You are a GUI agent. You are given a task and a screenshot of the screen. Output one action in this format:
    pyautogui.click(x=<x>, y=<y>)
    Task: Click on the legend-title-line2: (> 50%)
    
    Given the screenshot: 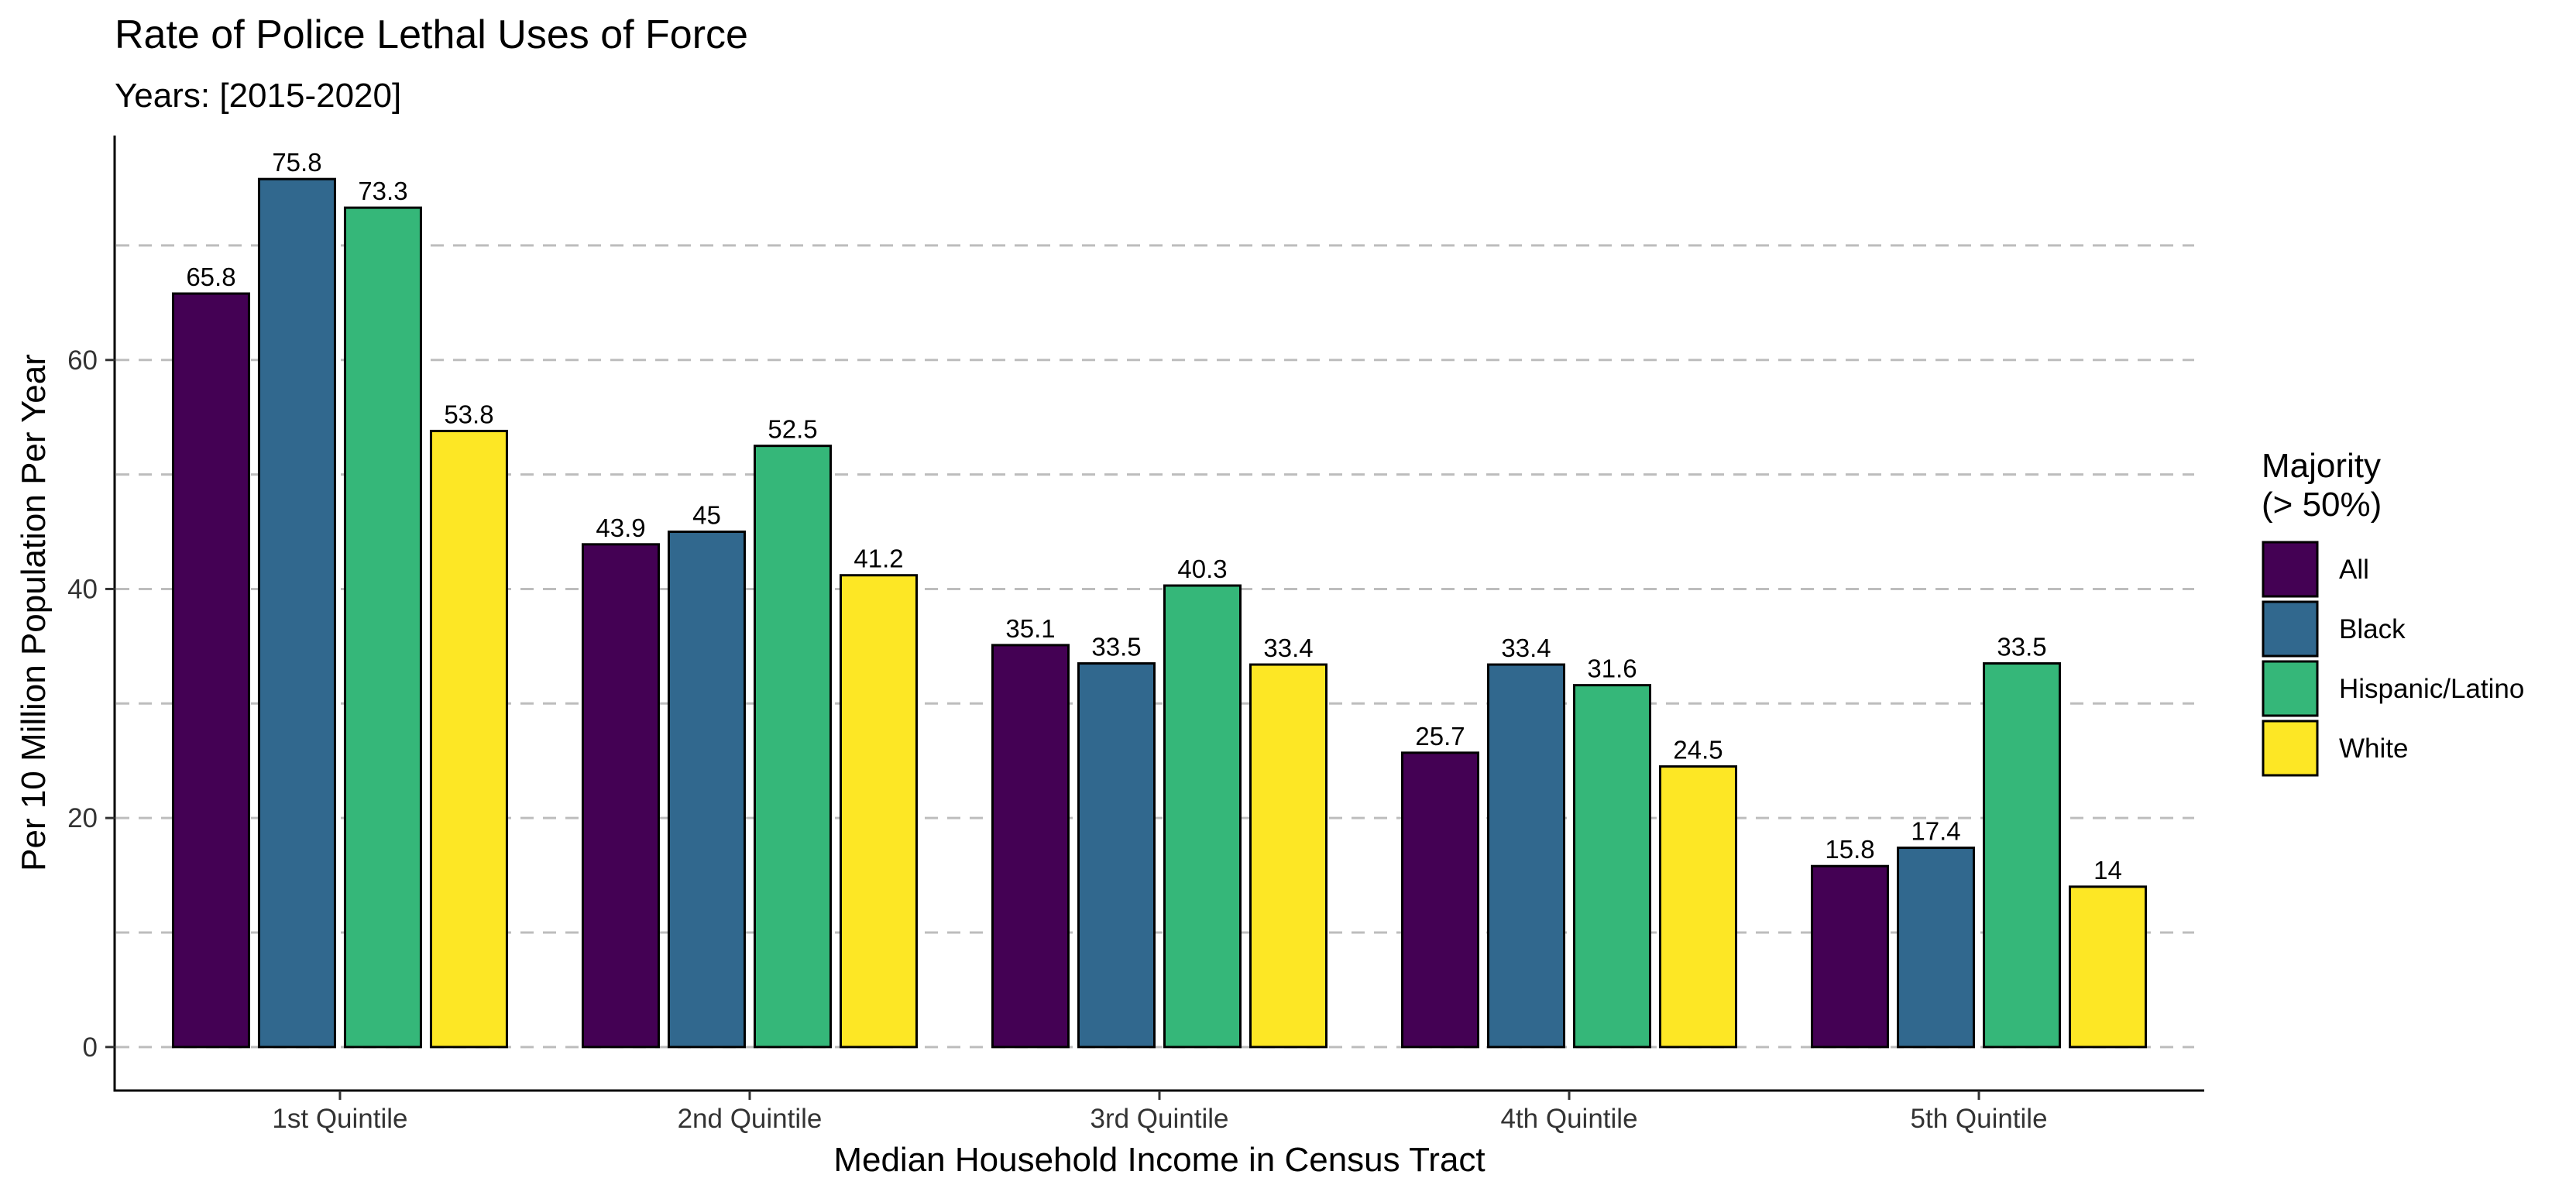 What is the action you would take?
    pyautogui.click(x=2322, y=505)
    